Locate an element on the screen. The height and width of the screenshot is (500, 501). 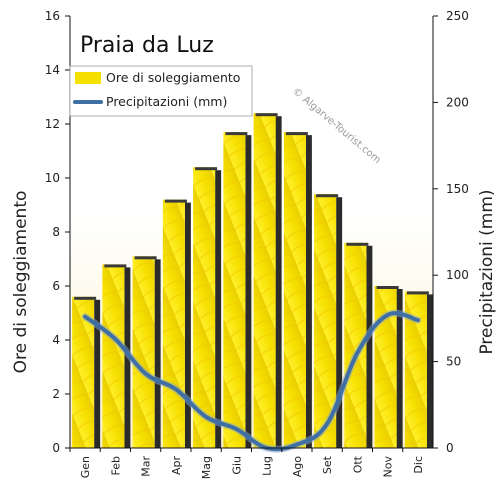
right-tick-label: 200 is located at coordinates (457, 102).